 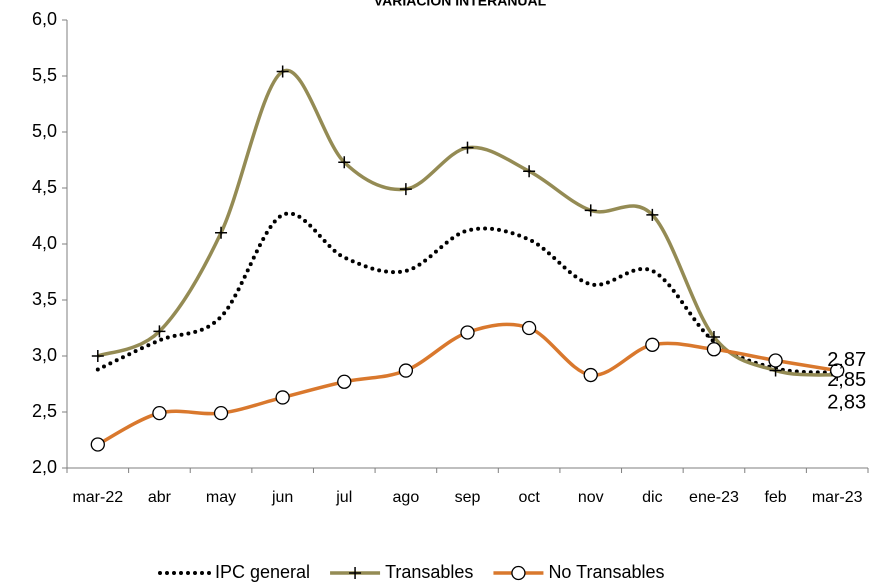 What do you see at coordinates (262, 572) in the screenshot?
I see `legend-label: IPC general` at bounding box center [262, 572].